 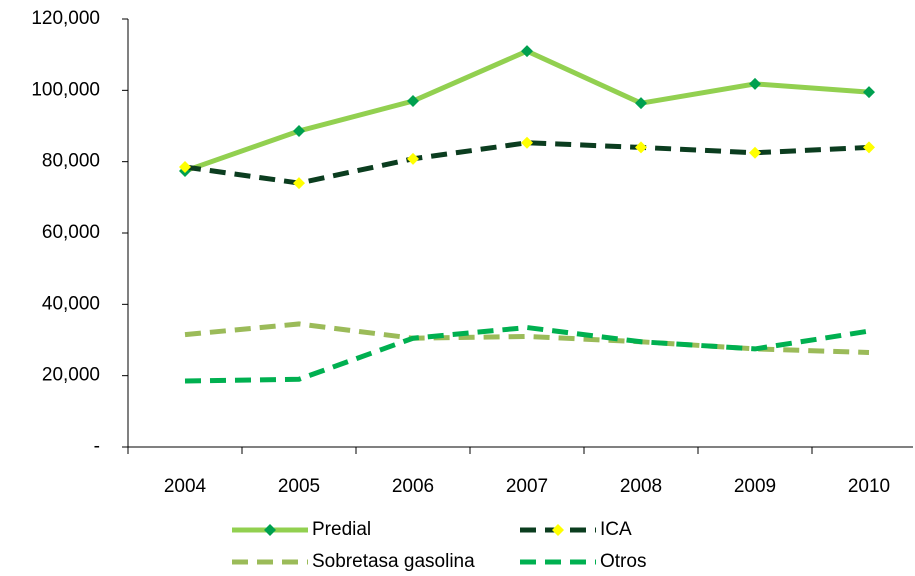 I want to click on y-tick-label: 20,000, so click(x=71, y=375).